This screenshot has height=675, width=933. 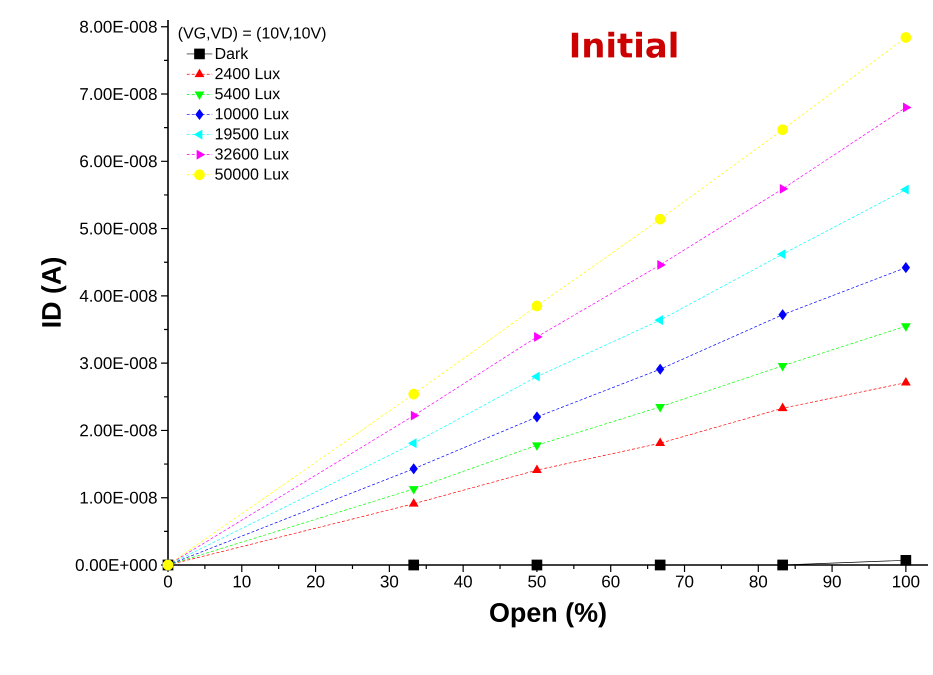 I want to click on x-tick-label: 50, so click(x=537, y=581).